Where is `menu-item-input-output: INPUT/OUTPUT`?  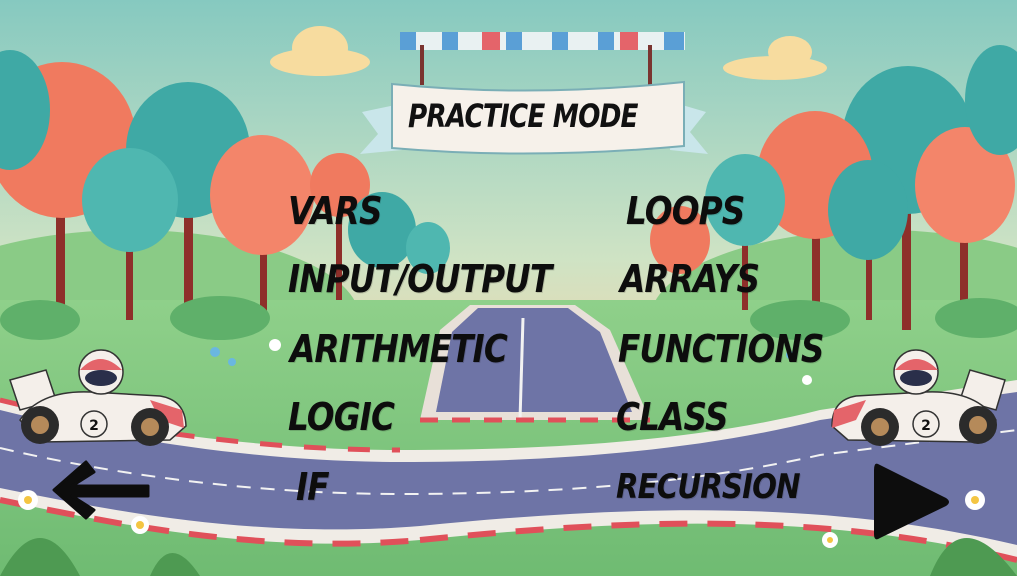 menu-item-input-output: INPUT/OUTPUT is located at coordinates (420, 279).